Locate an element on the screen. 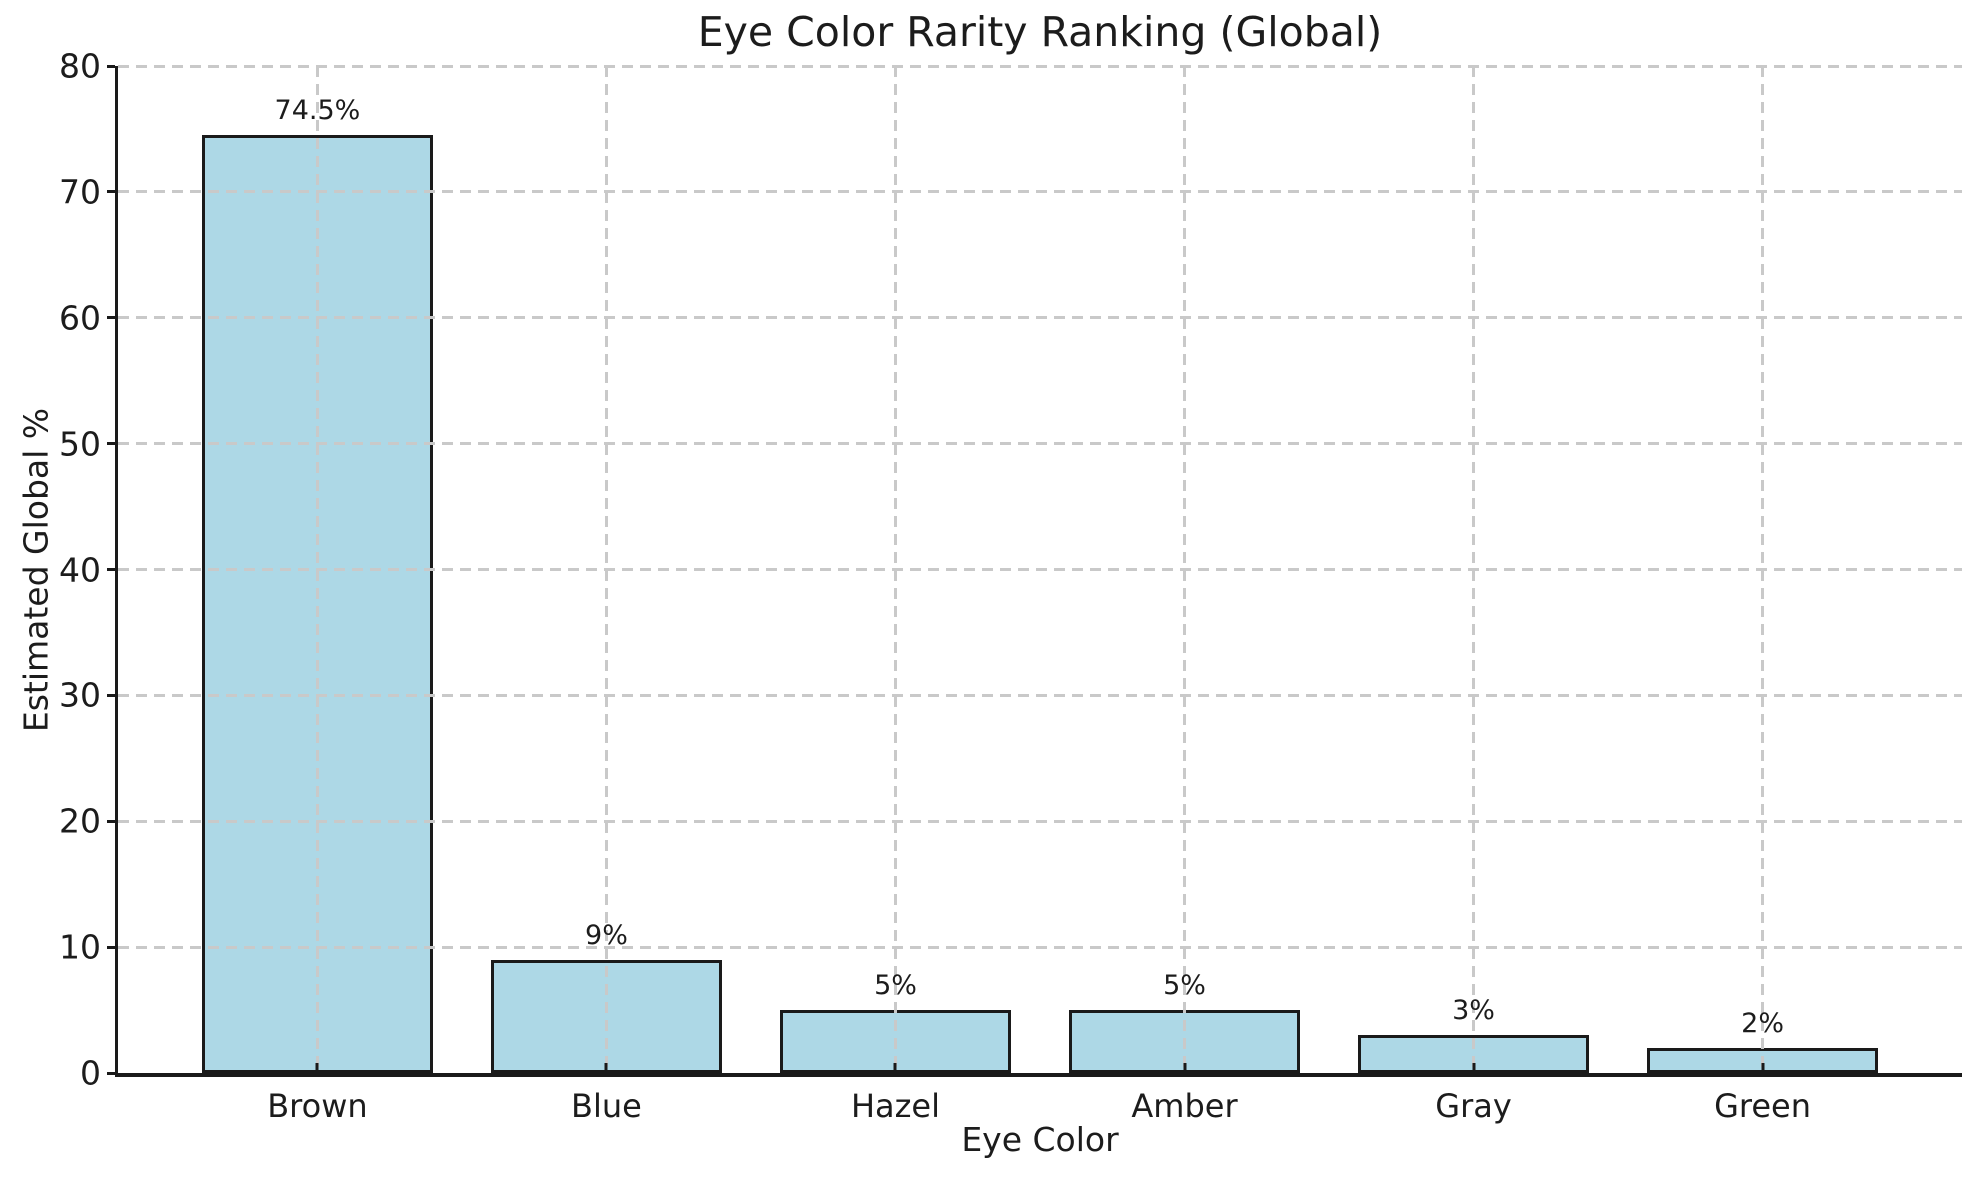 The width and height of the screenshot is (1979, 1180). y-axis-label-text: Estimated Global % is located at coordinates (36, 570).